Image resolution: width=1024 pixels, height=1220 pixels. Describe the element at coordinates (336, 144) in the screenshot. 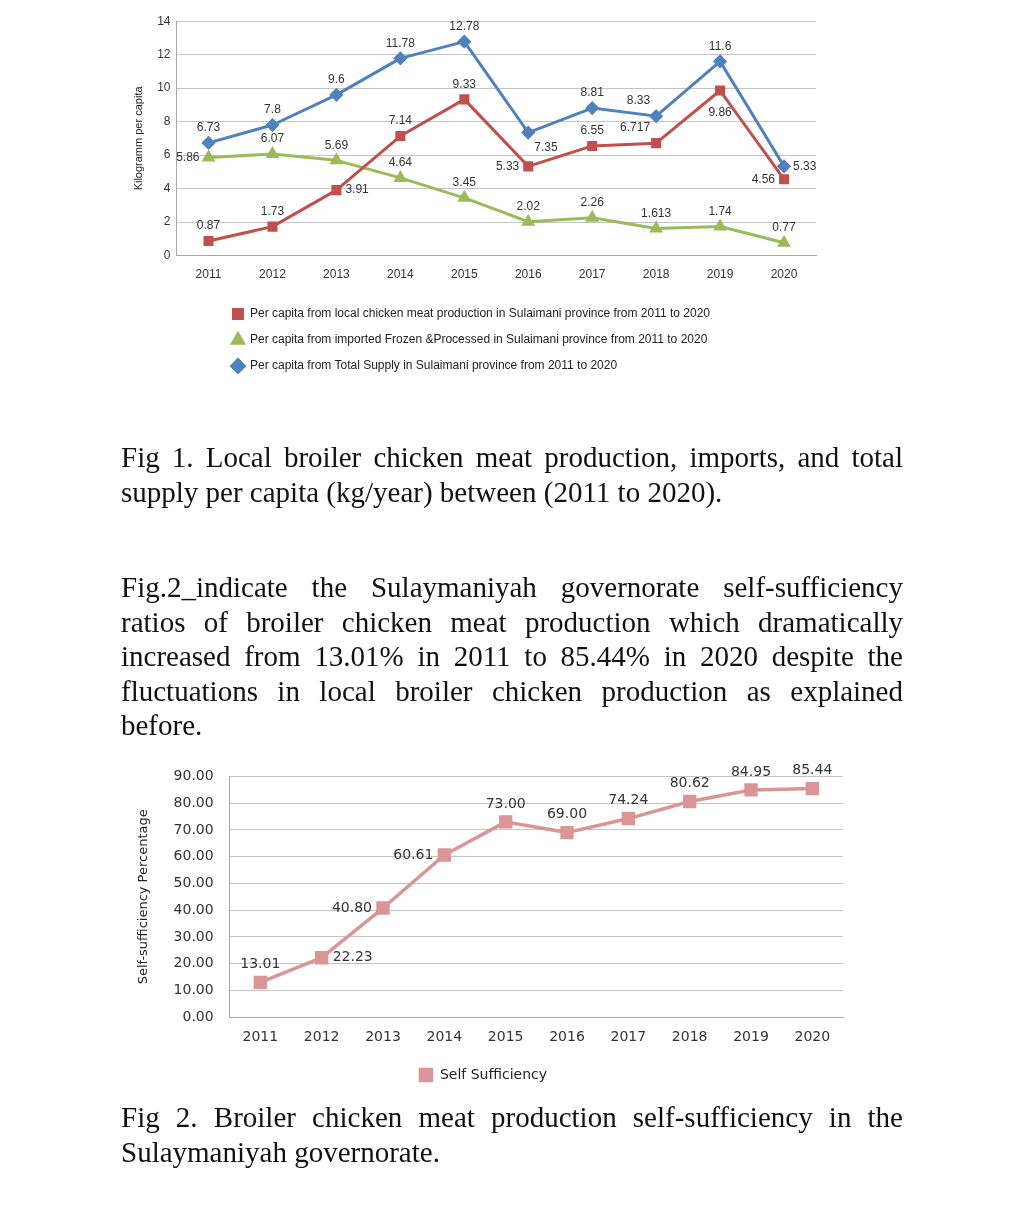

I see `data-label: 5.69` at that location.